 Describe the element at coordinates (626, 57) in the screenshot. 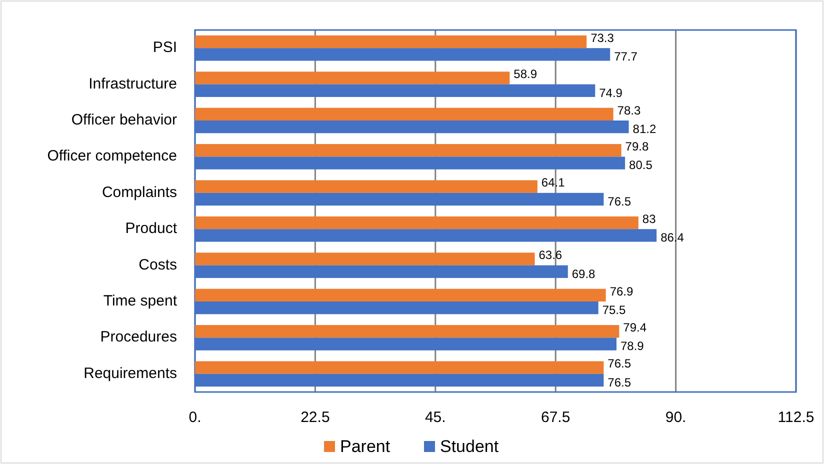

I see `data-label: 77.7` at that location.